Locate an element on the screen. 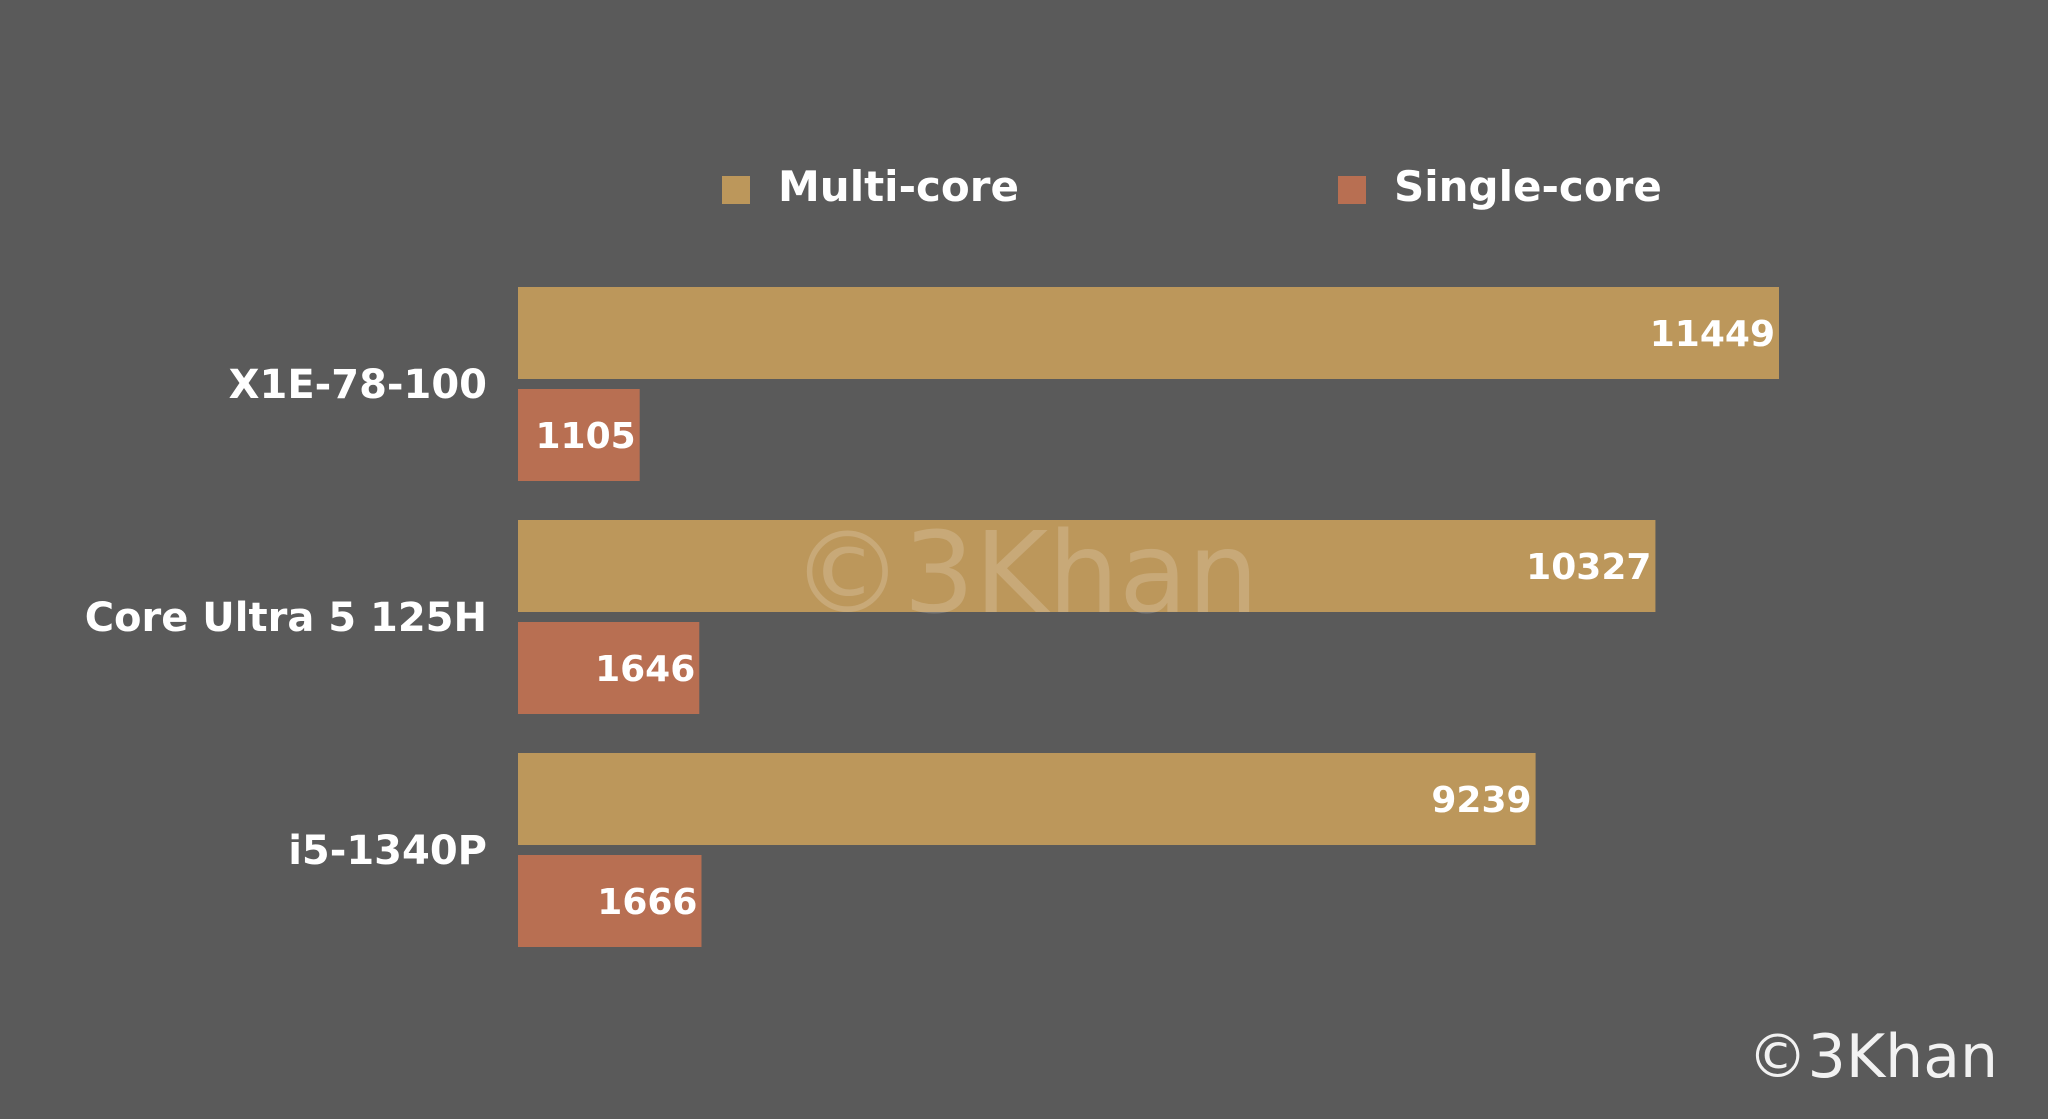  value-label-multi-core-core-ultra-5-125h: 10327 is located at coordinates (1588, 567).